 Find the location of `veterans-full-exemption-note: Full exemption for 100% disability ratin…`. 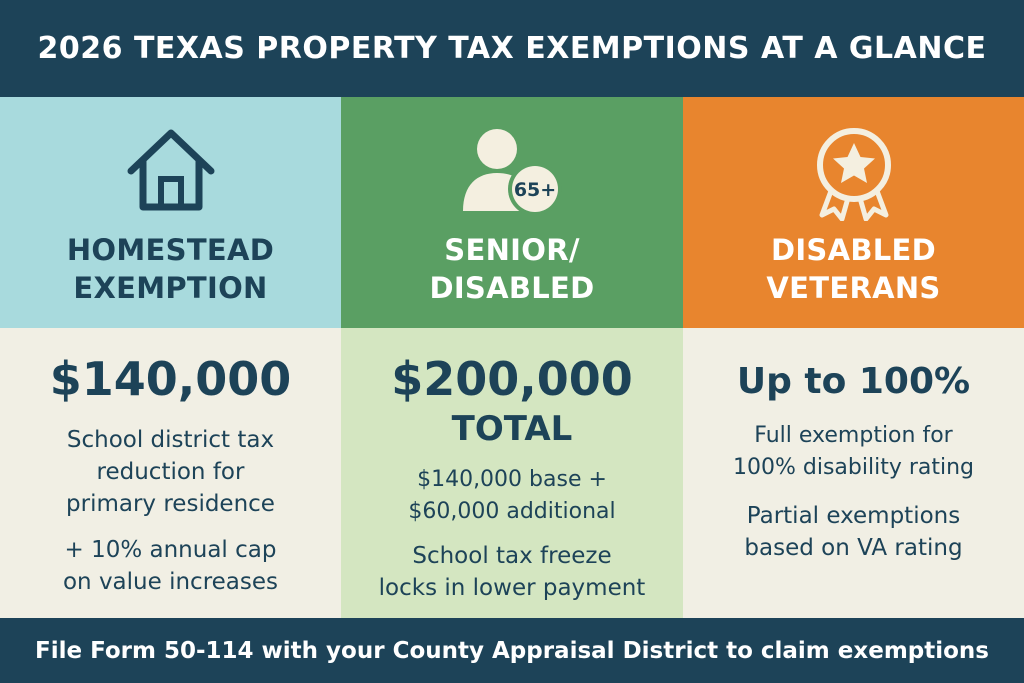

veterans-full-exemption-note: Full exemption for 100% disability ratin… is located at coordinates (853, 451).